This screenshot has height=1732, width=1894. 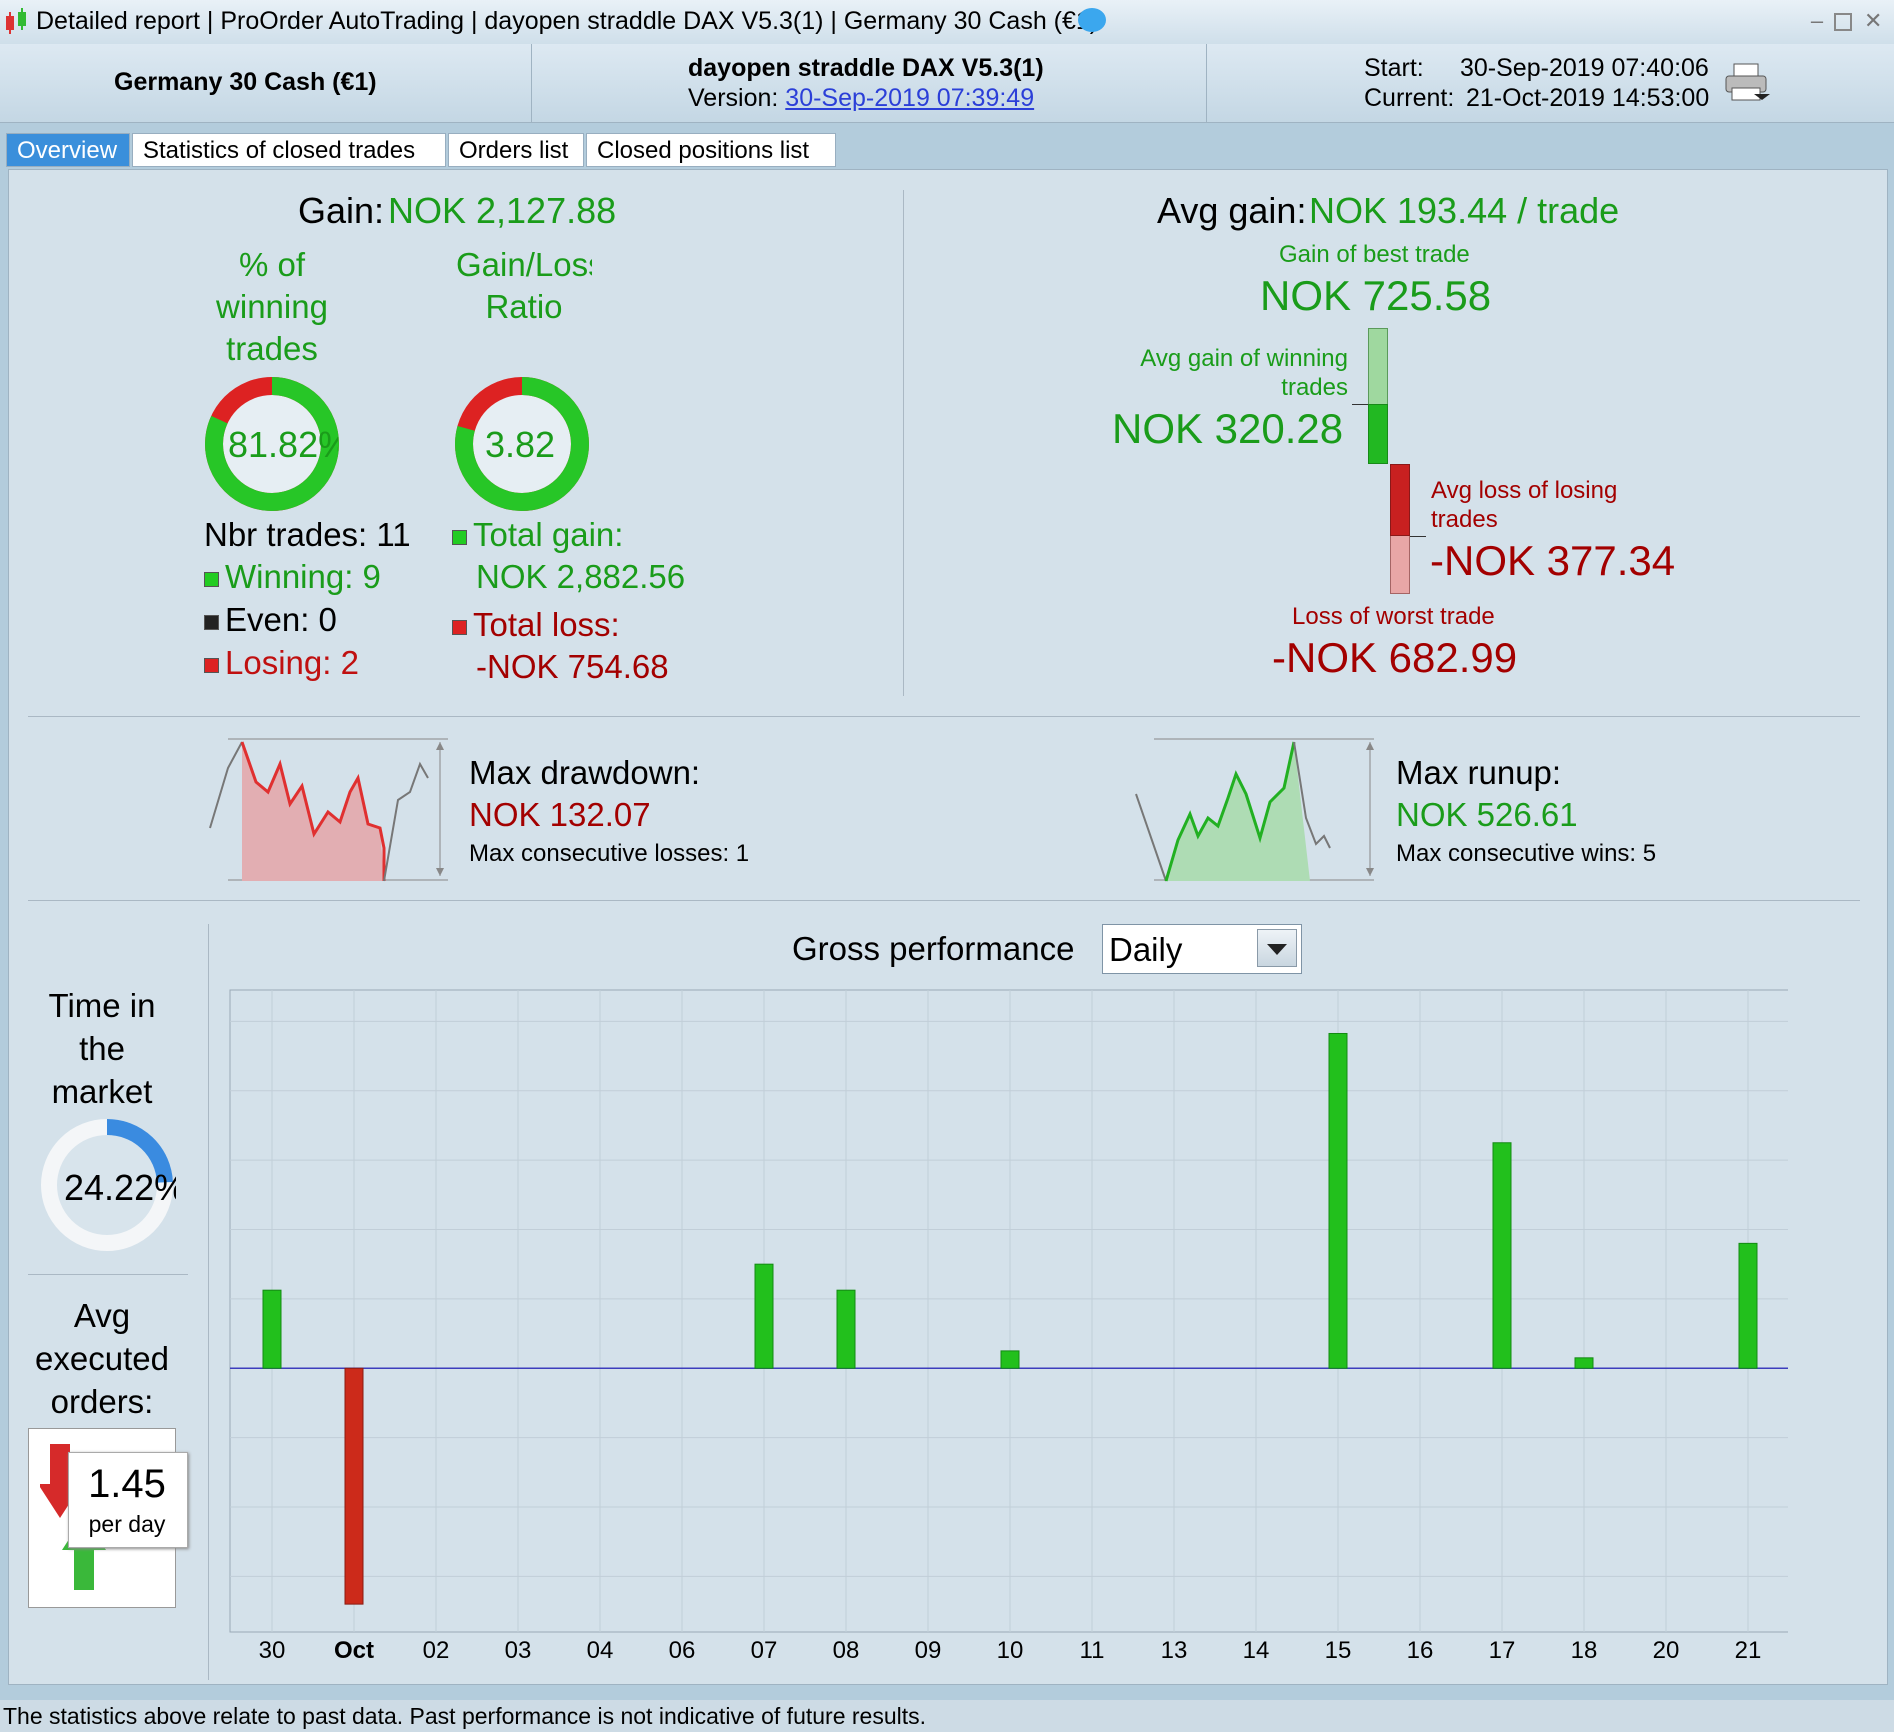 I want to click on avg-win-bar, so click(x=1378, y=434).